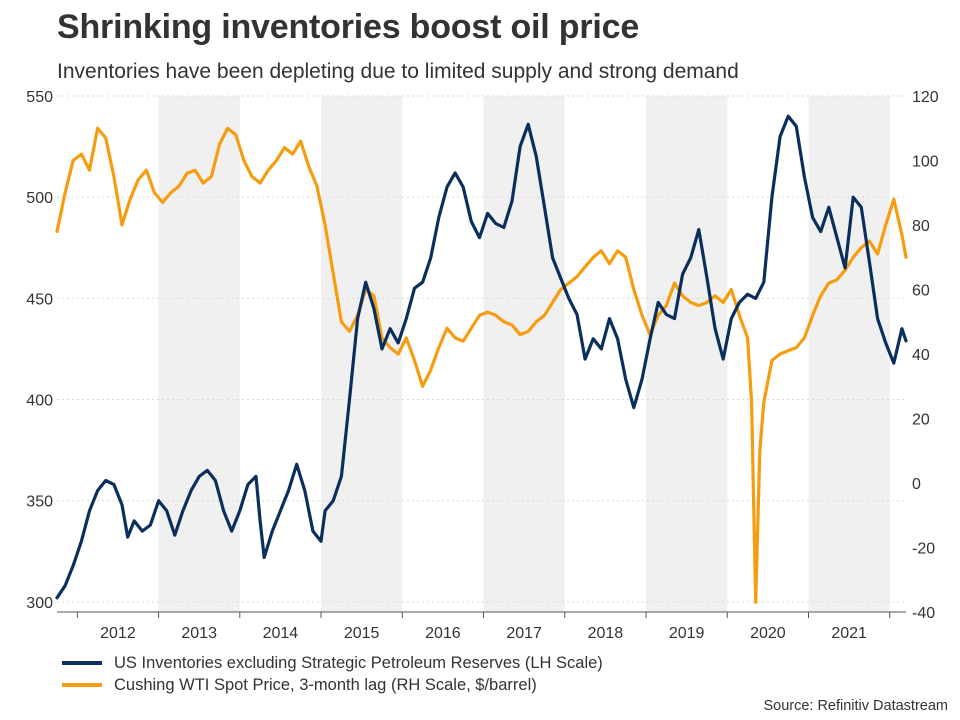 This screenshot has height=720, width=960. Describe the element at coordinates (923, 549) in the screenshot. I see `y-right-tick-label: -20` at that location.